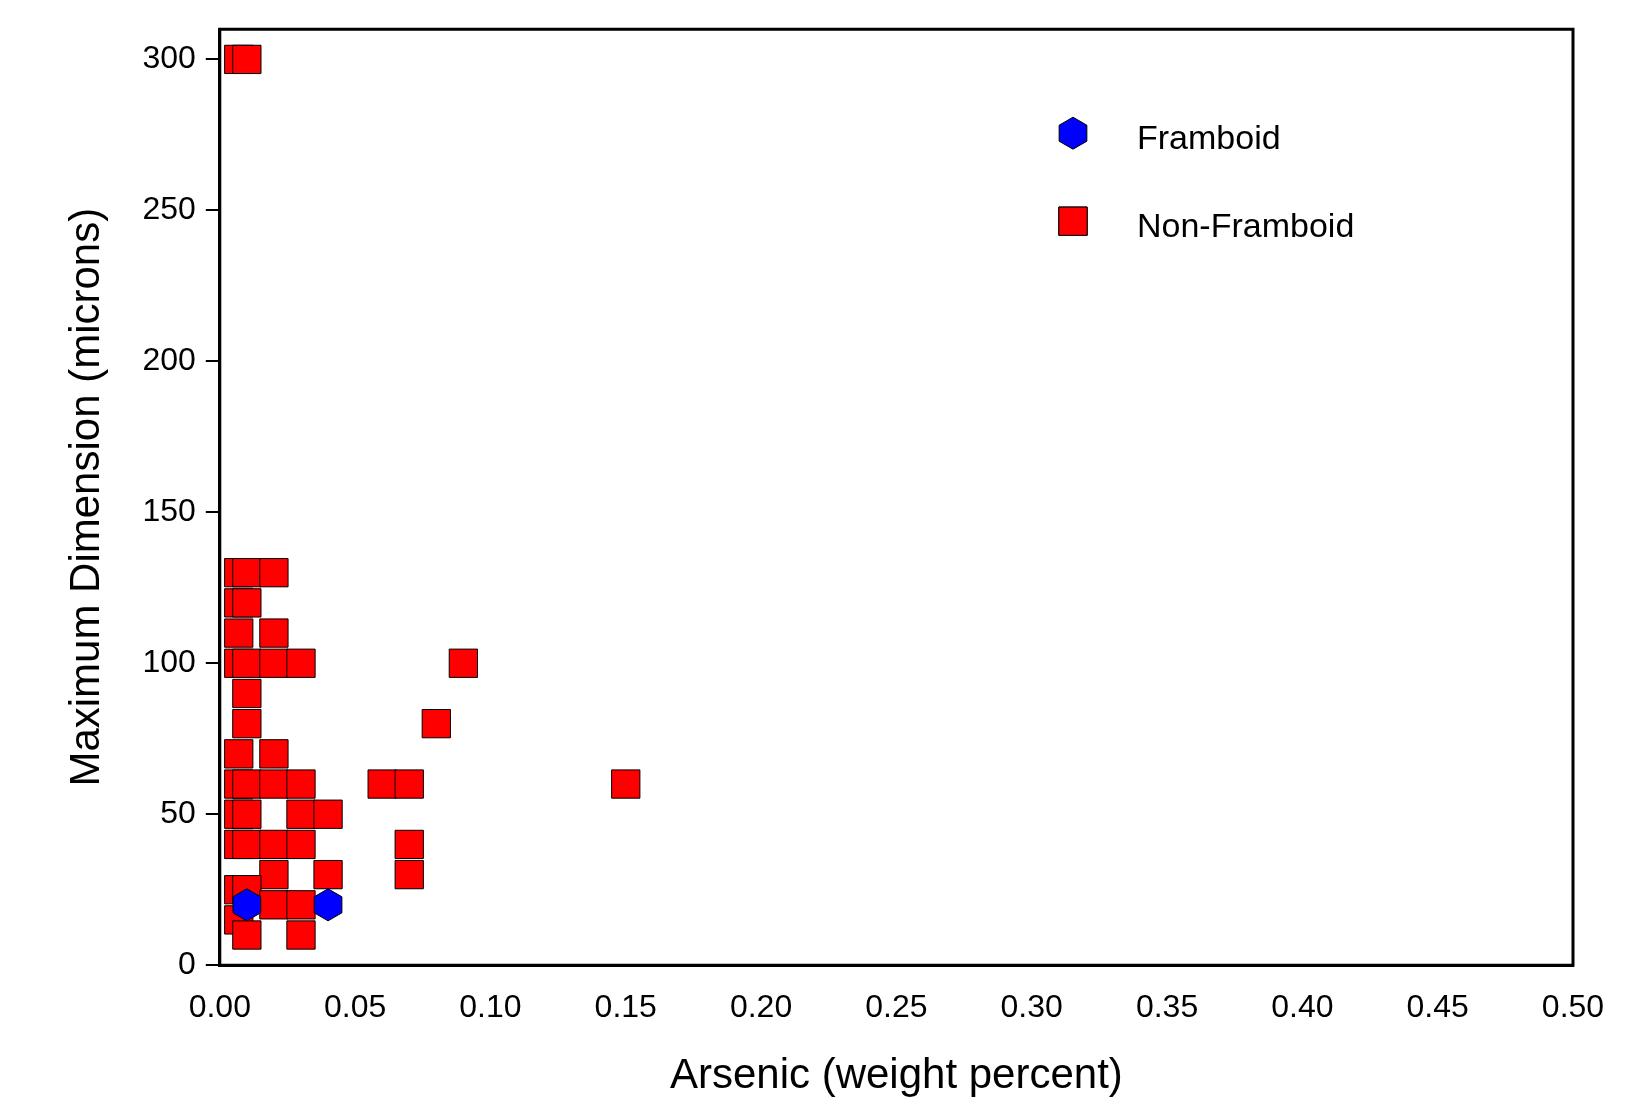  Describe the element at coordinates (896, 1006) in the screenshot. I see `x-tick-label: 0.25` at that location.